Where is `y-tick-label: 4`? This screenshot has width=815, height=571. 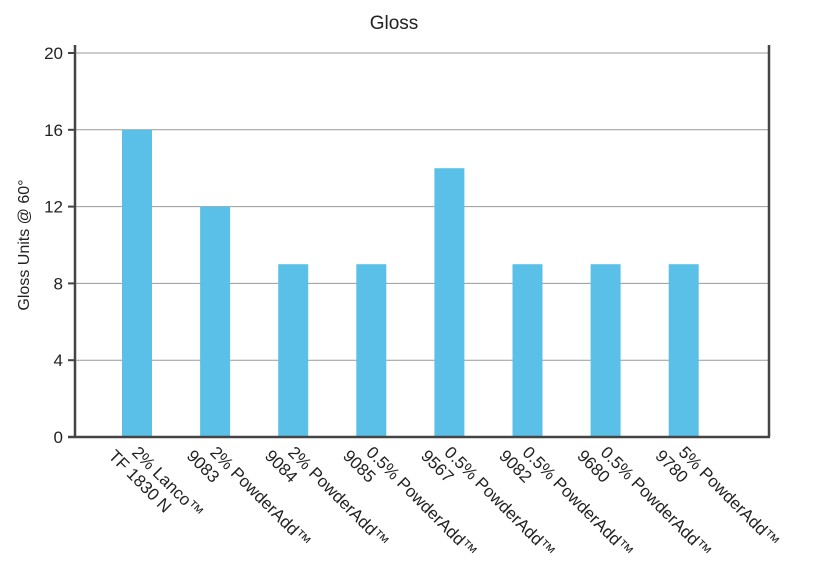 y-tick-label: 4 is located at coordinates (58, 360).